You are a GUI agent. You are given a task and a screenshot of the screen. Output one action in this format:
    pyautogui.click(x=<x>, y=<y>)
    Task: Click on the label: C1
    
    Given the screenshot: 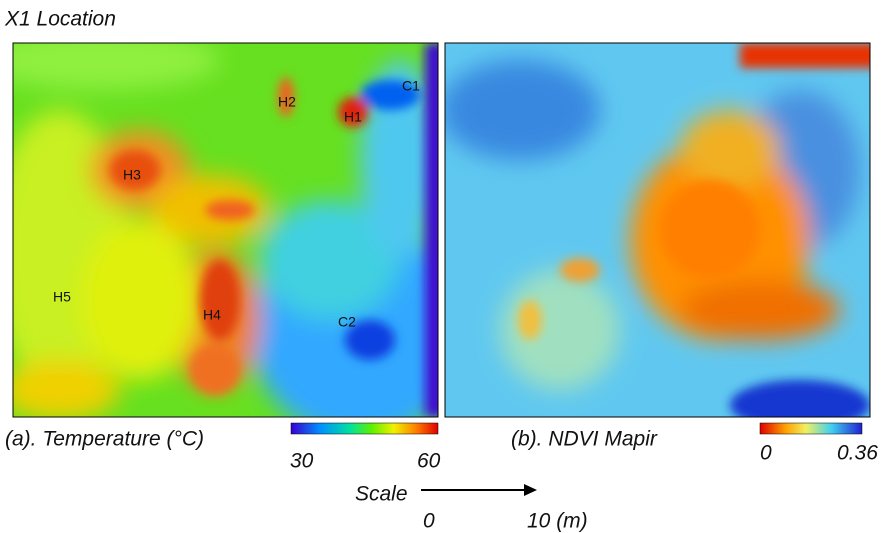 What is the action you would take?
    pyautogui.click(x=411, y=86)
    